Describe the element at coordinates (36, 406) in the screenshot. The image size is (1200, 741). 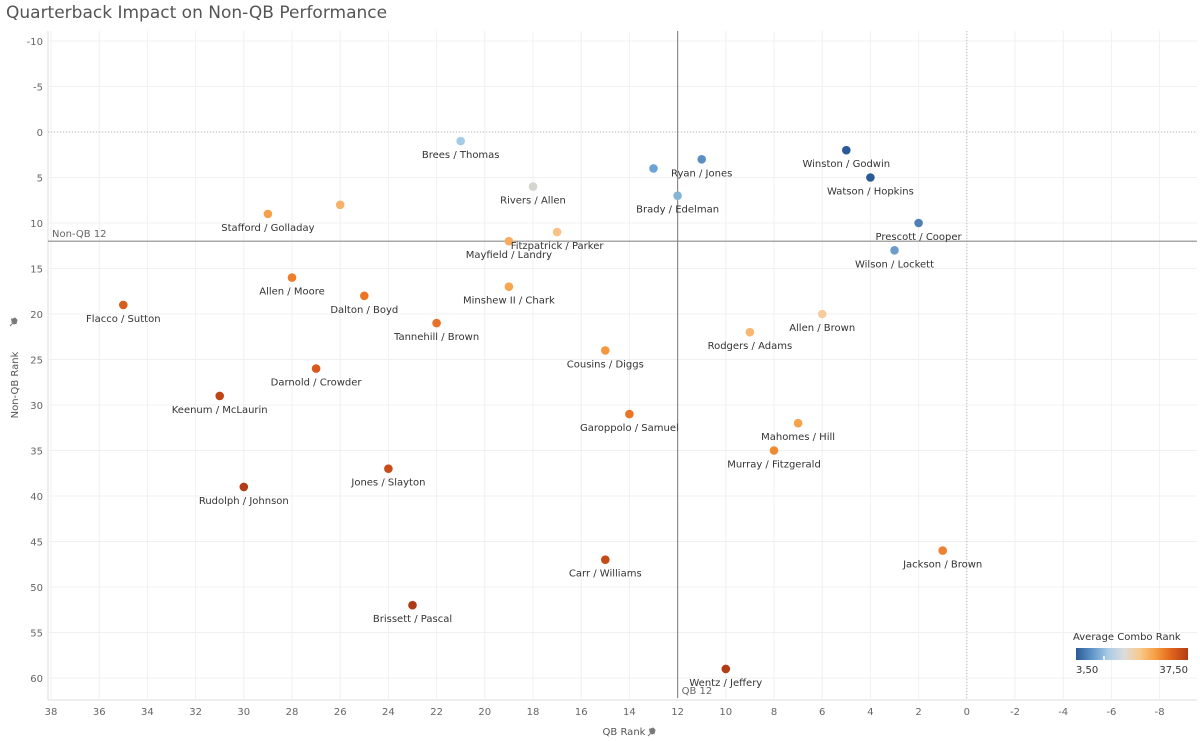
I see `y-tick-label: 30` at that location.